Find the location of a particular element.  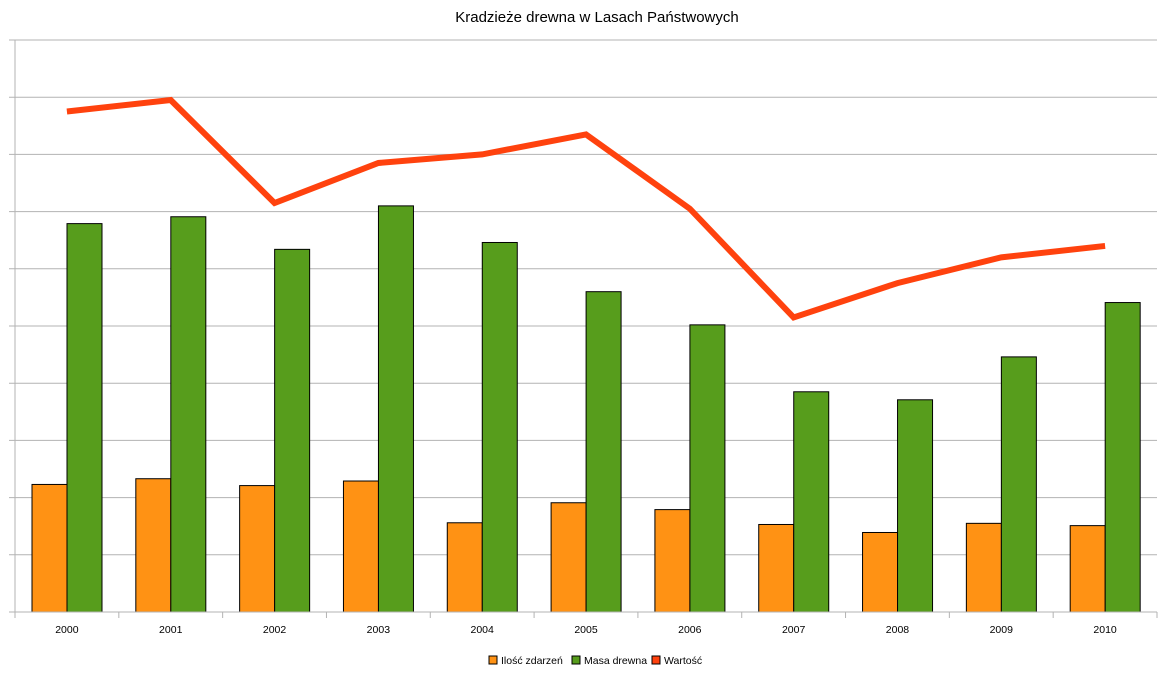

bar-masa-drewna-2006 is located at coordinates (707, 468).